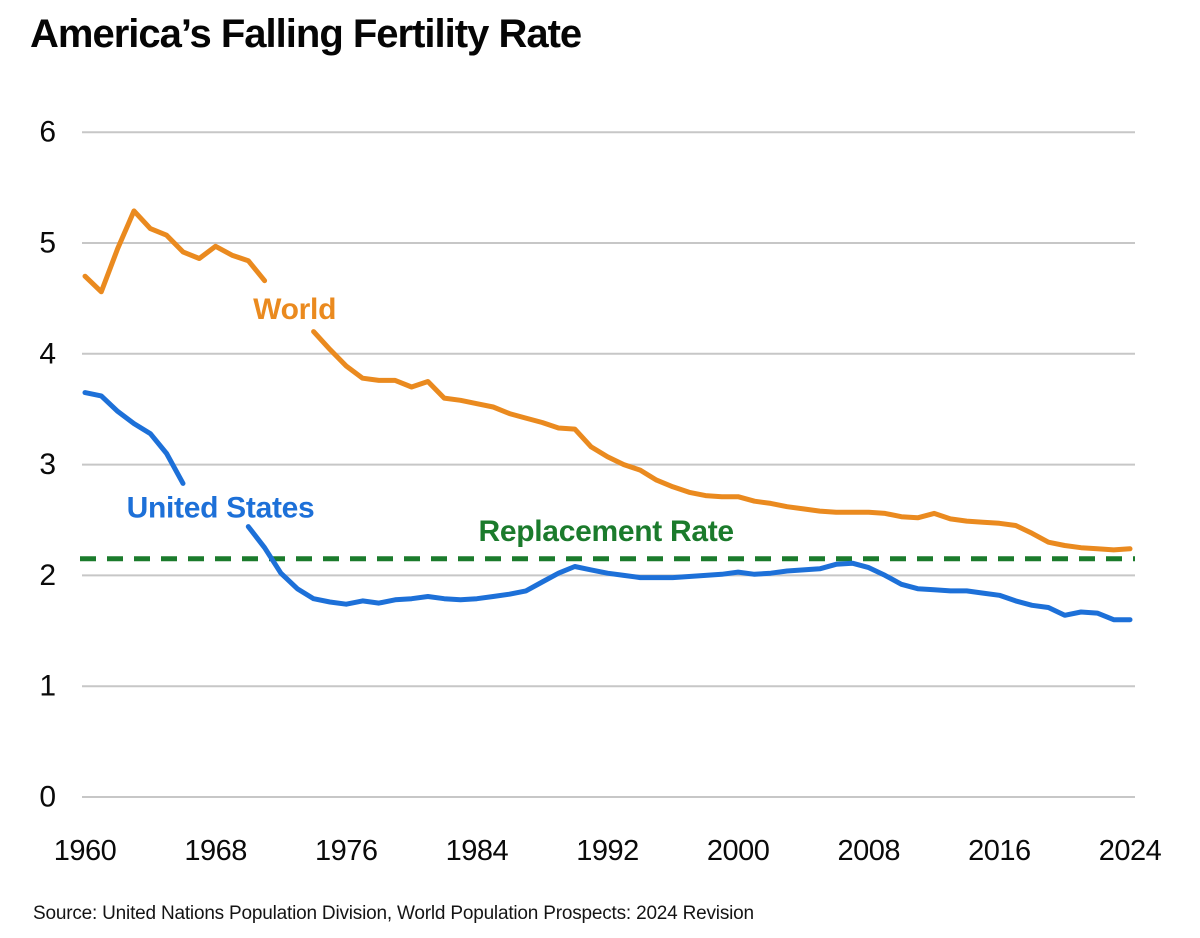 This screenshot has height=938, width=1200. I want to click on x-tick-label-1968: 1968, so click(215, 851).